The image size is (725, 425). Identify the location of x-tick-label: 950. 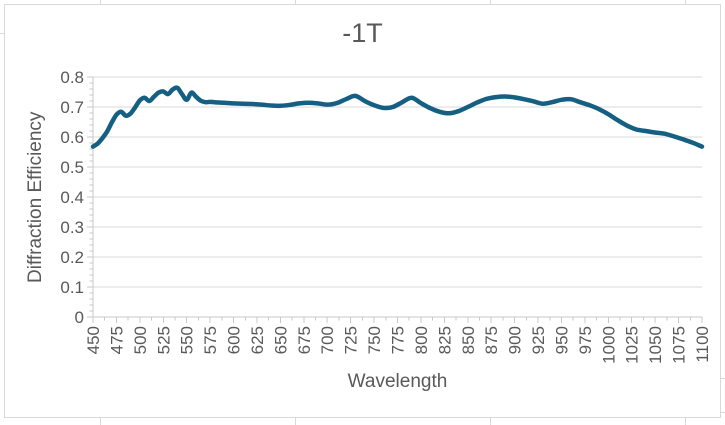
(561, 340).